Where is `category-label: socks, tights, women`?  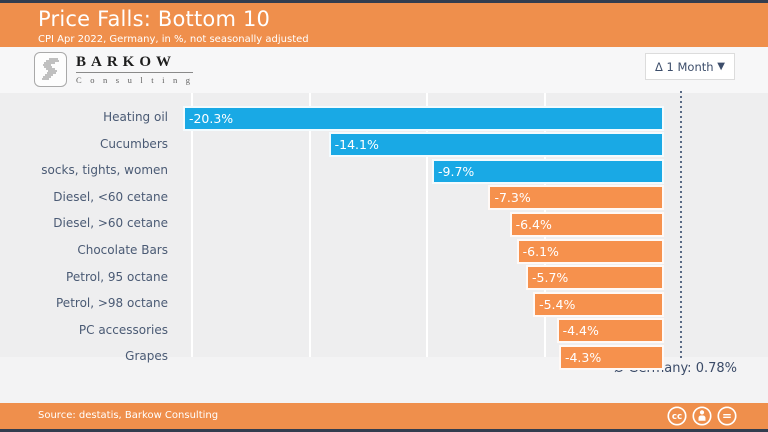 category-label: socks, tights, women is located at coordinates (104, 170).